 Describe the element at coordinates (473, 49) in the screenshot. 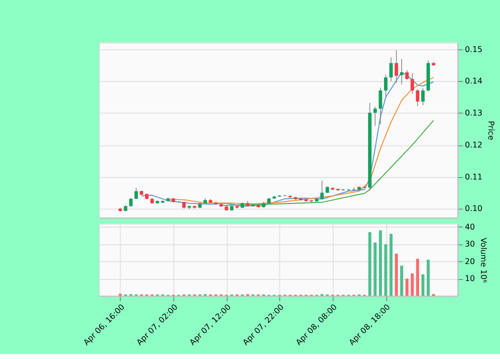

I see `y-tick-label: 0.15` at that location.